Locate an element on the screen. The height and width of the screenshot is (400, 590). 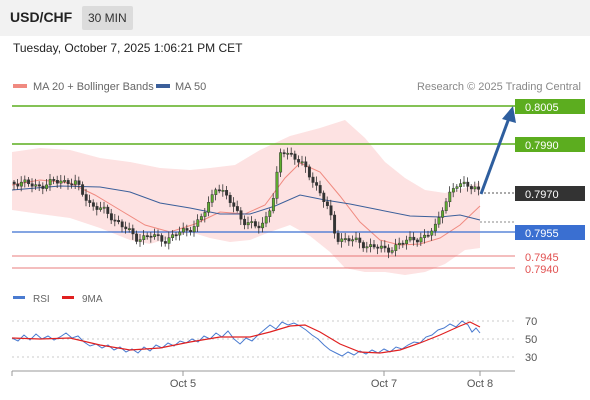
ma20-legend-swatch is located at coordinates (20, 86).